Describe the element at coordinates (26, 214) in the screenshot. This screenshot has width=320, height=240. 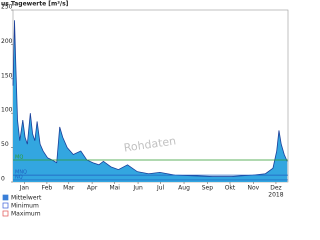
I see `legend-label: Maximum` at that location.